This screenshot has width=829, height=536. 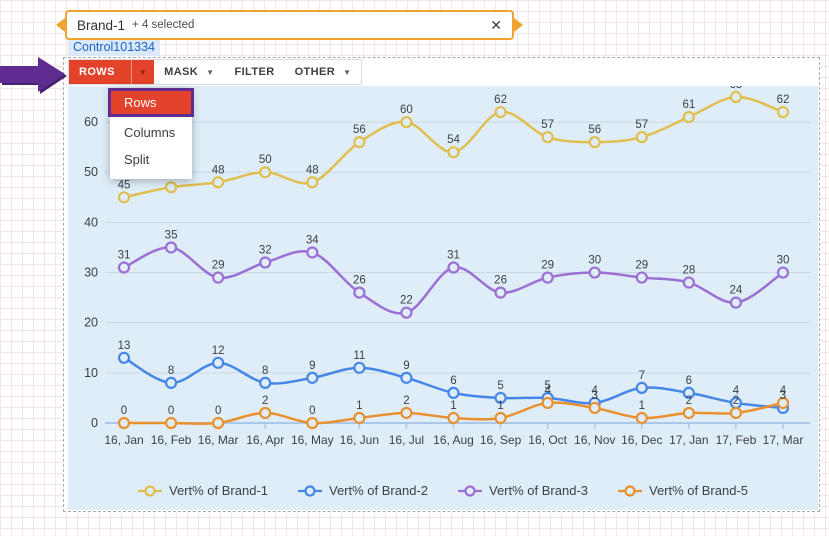 I want to click on annotation-arrow-icon, so click(x=33, y=75).